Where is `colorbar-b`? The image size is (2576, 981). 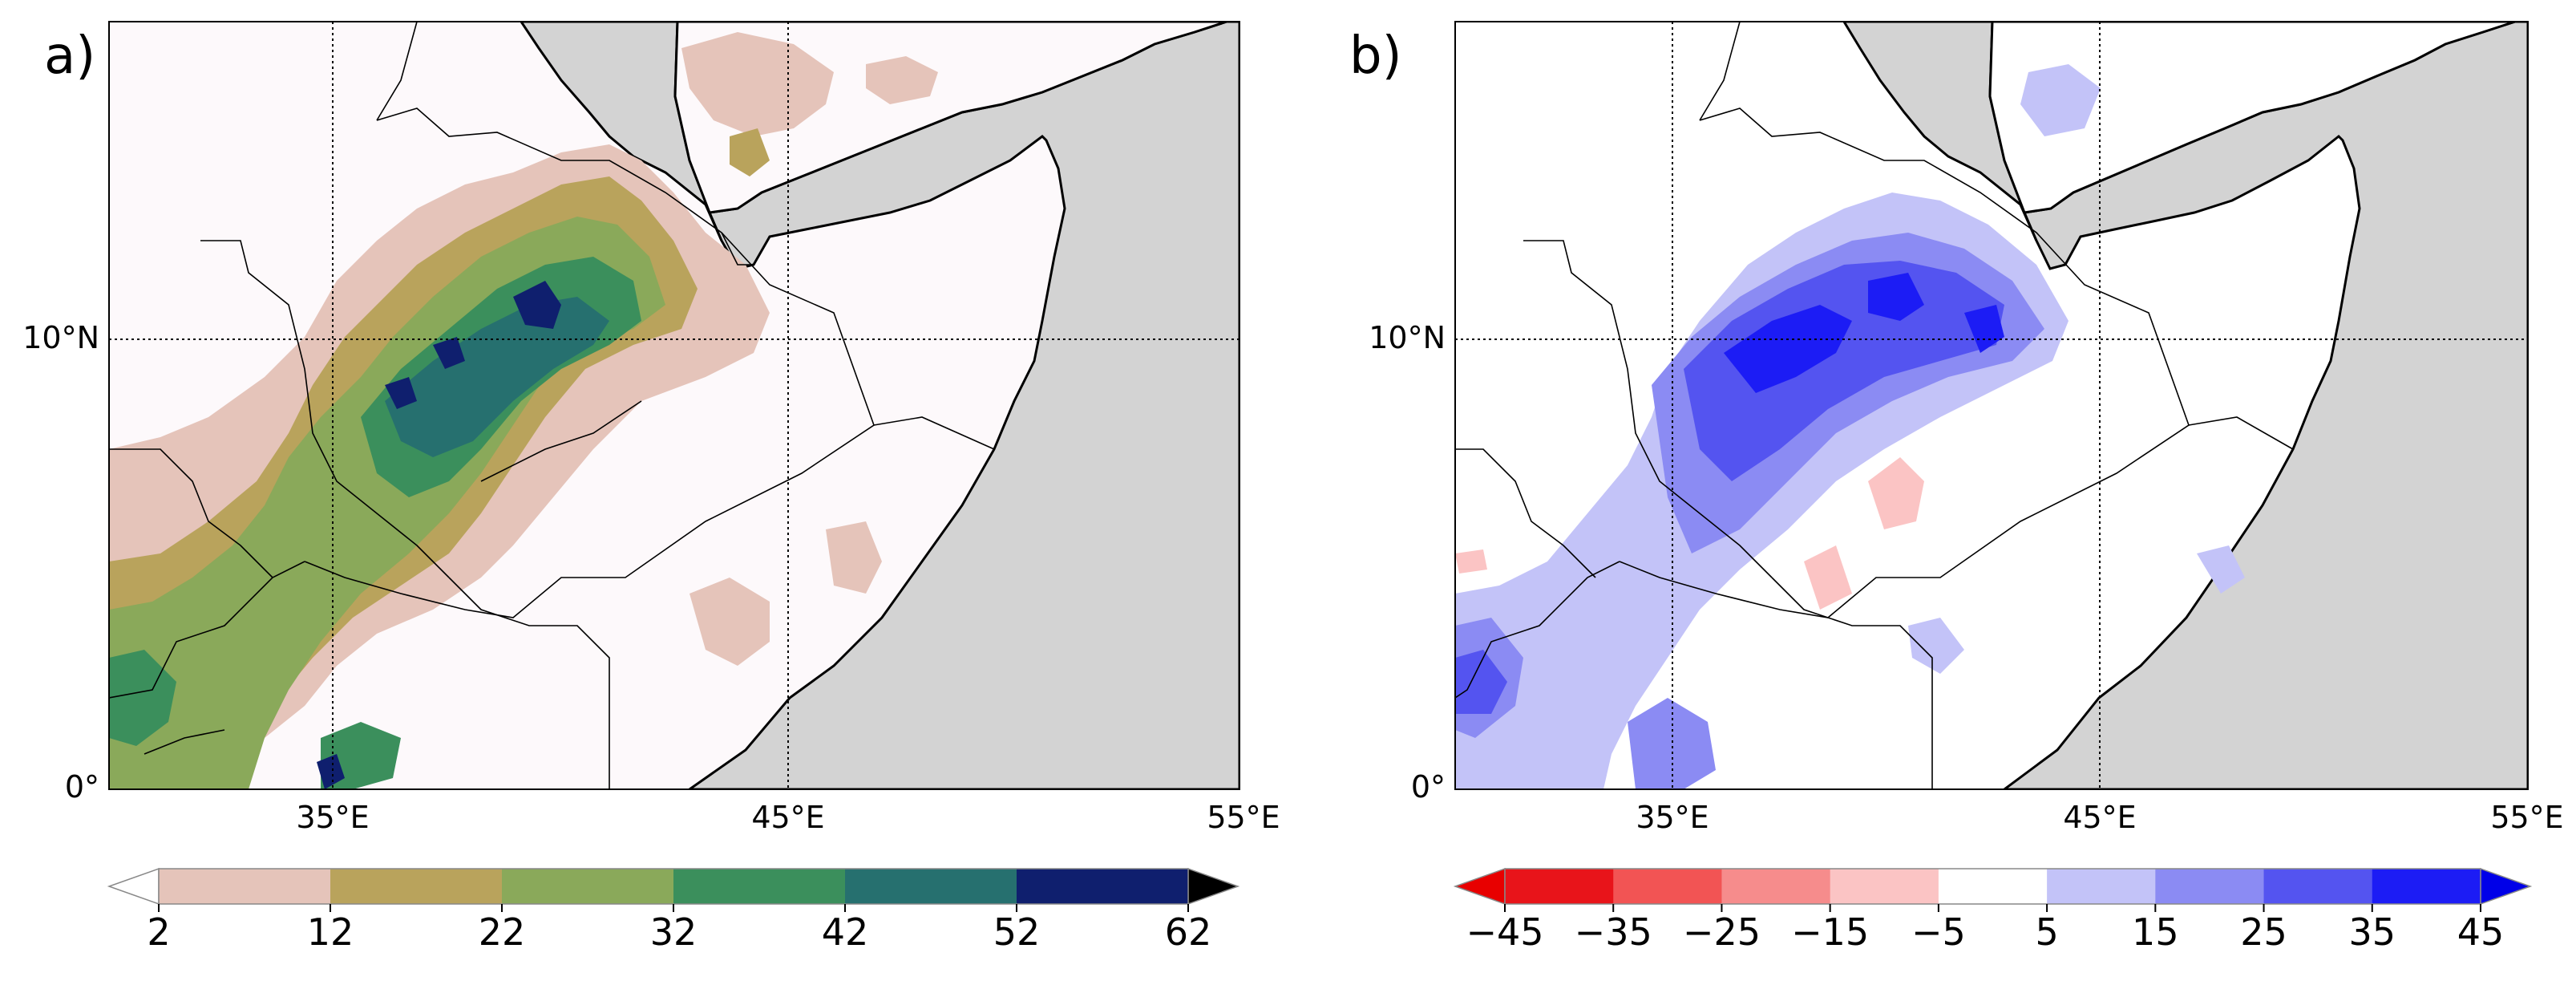
colorbar-b is located at coordinates (1993, 890).